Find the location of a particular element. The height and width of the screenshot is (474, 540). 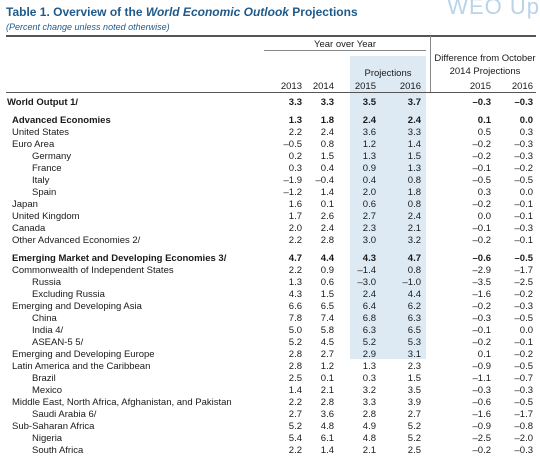

row-value: 0.6 is located at coordinates (369, 204).